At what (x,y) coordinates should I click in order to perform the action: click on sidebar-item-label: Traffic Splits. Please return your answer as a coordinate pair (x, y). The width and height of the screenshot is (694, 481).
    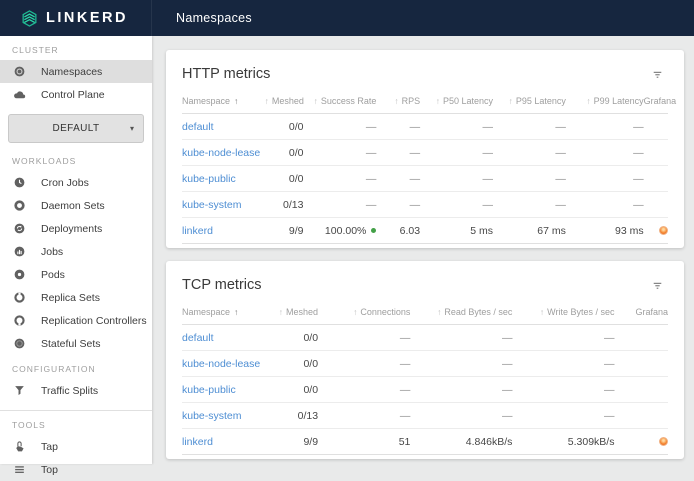
    Looking at the image, I should click on (69, 391).